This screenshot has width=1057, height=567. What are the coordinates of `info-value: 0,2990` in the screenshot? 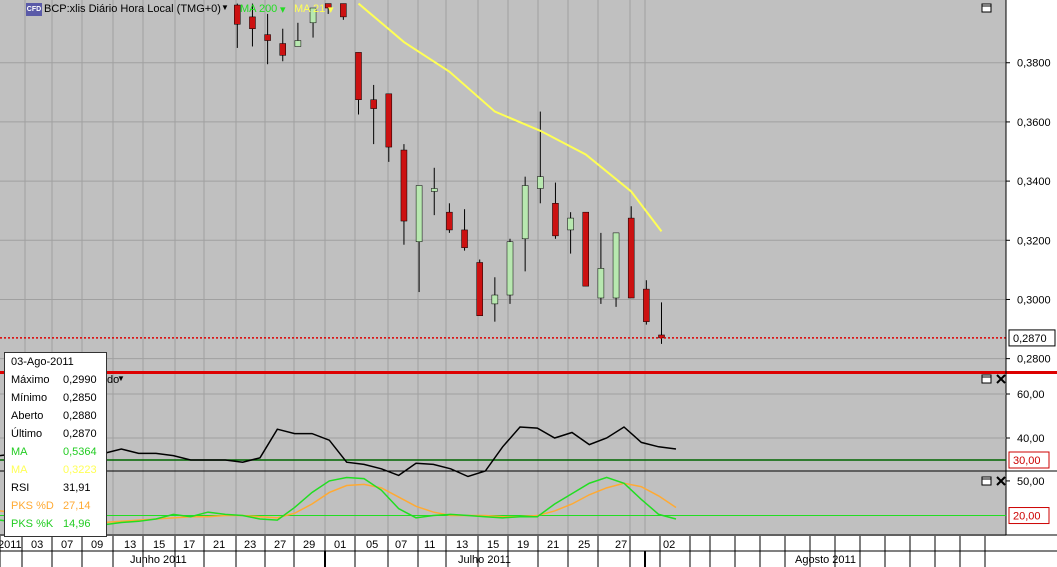 It's located at (80, 380).